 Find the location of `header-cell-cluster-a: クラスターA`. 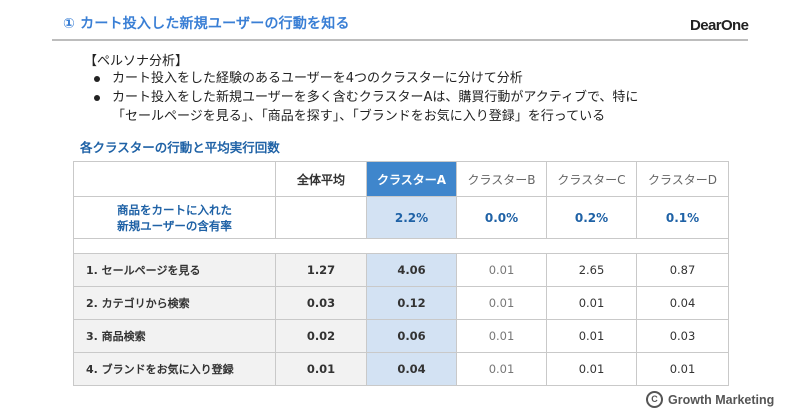

header-cell-cluster-a: クラスターA is located at coordinates (411, 179).